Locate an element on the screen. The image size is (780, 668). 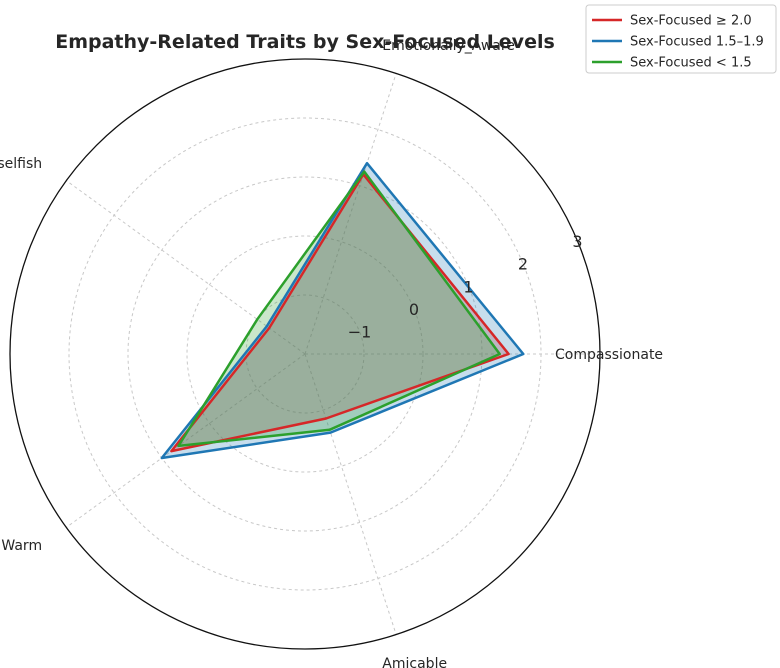
grid-circle is located at coordinates (305, 354).